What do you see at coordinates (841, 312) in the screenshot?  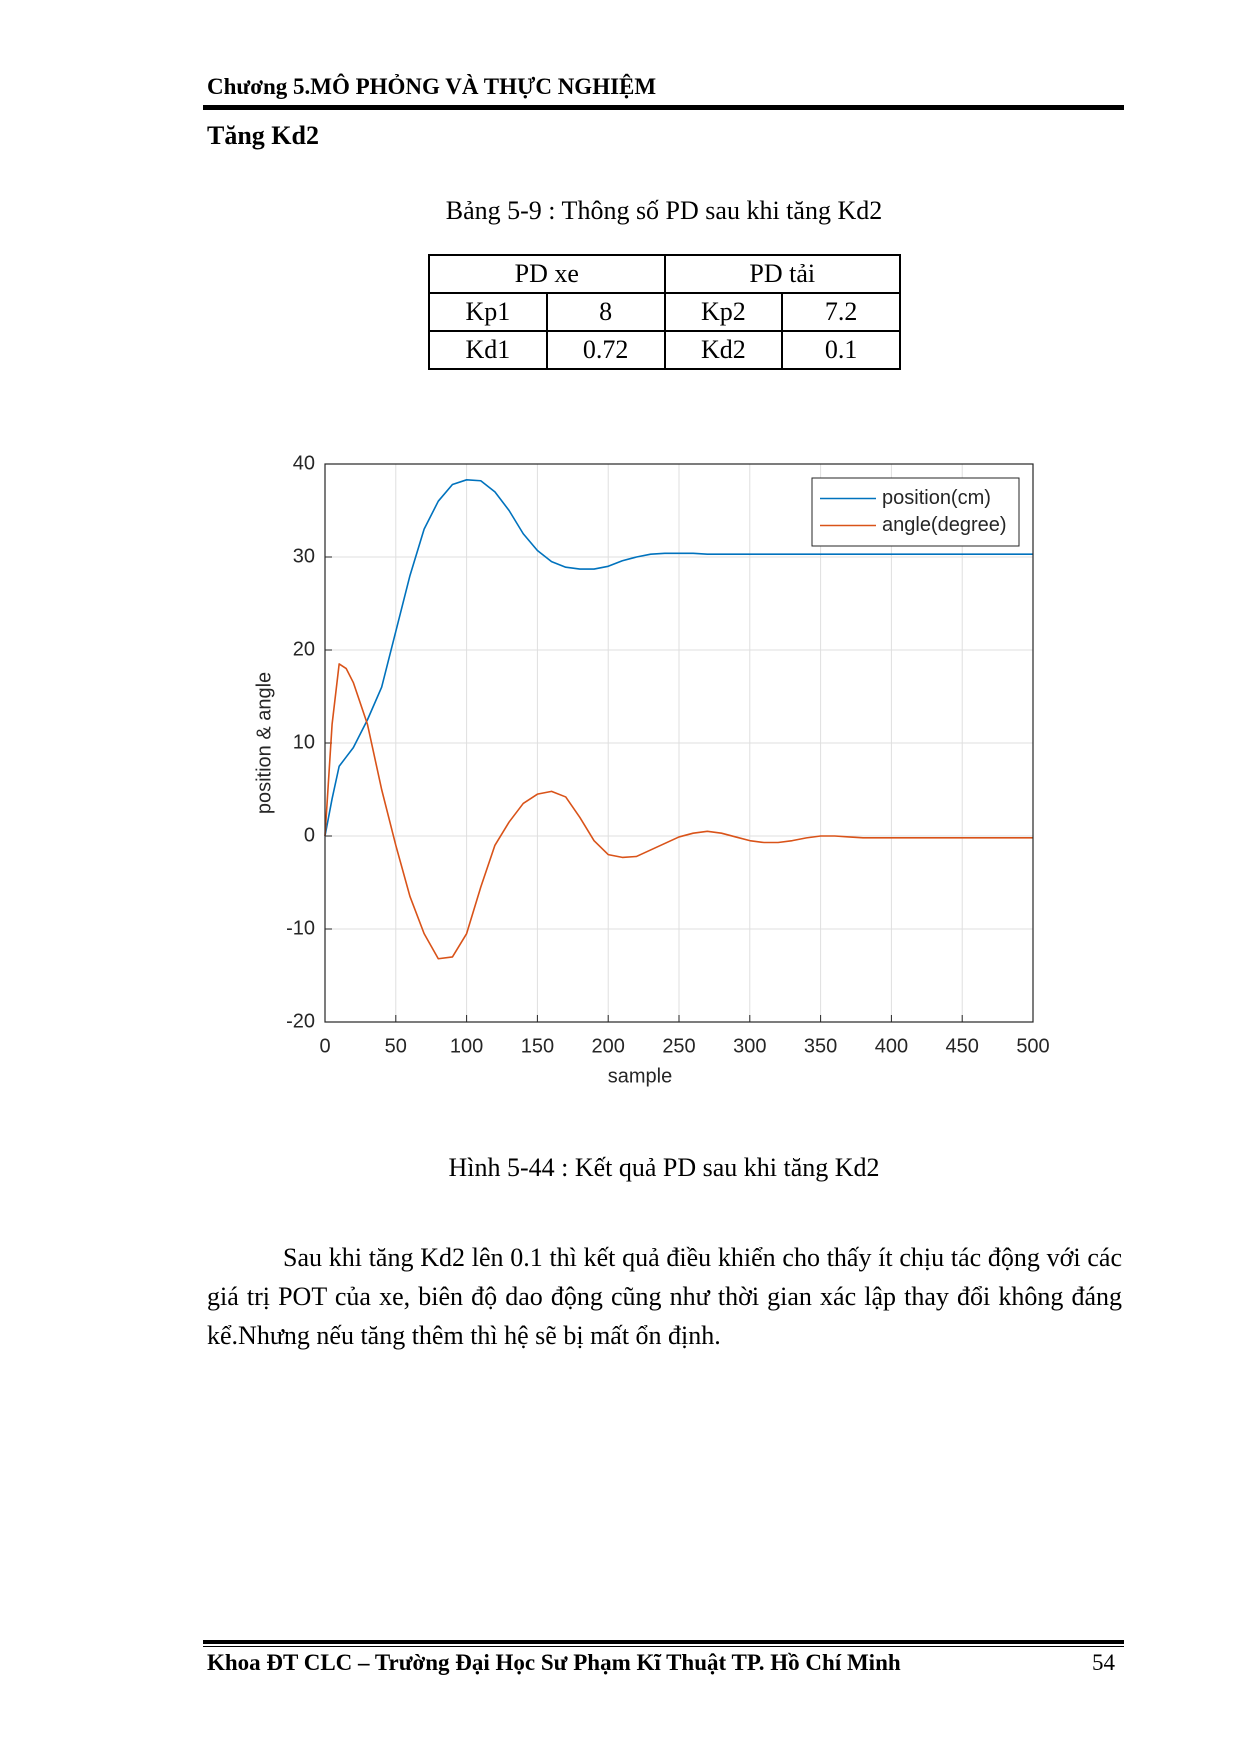 I see `table-cell: 7.2` at bounding box center [841, 312].